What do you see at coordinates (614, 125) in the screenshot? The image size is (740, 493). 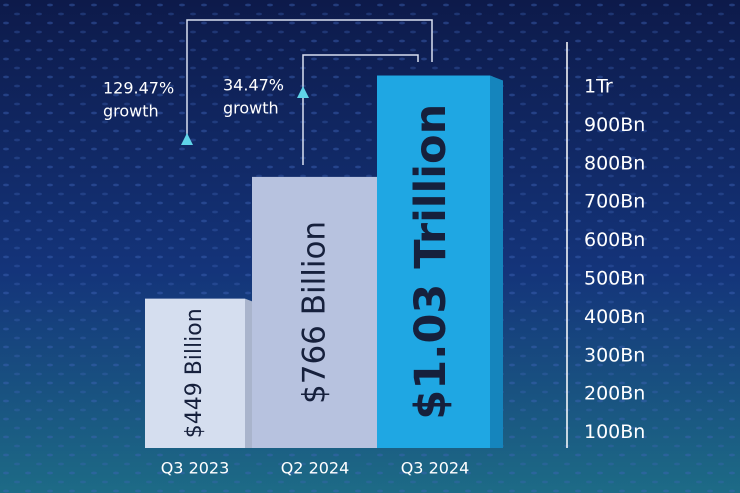 I see `y-tick-label: 900Bn` at bounding box center [614, 125].